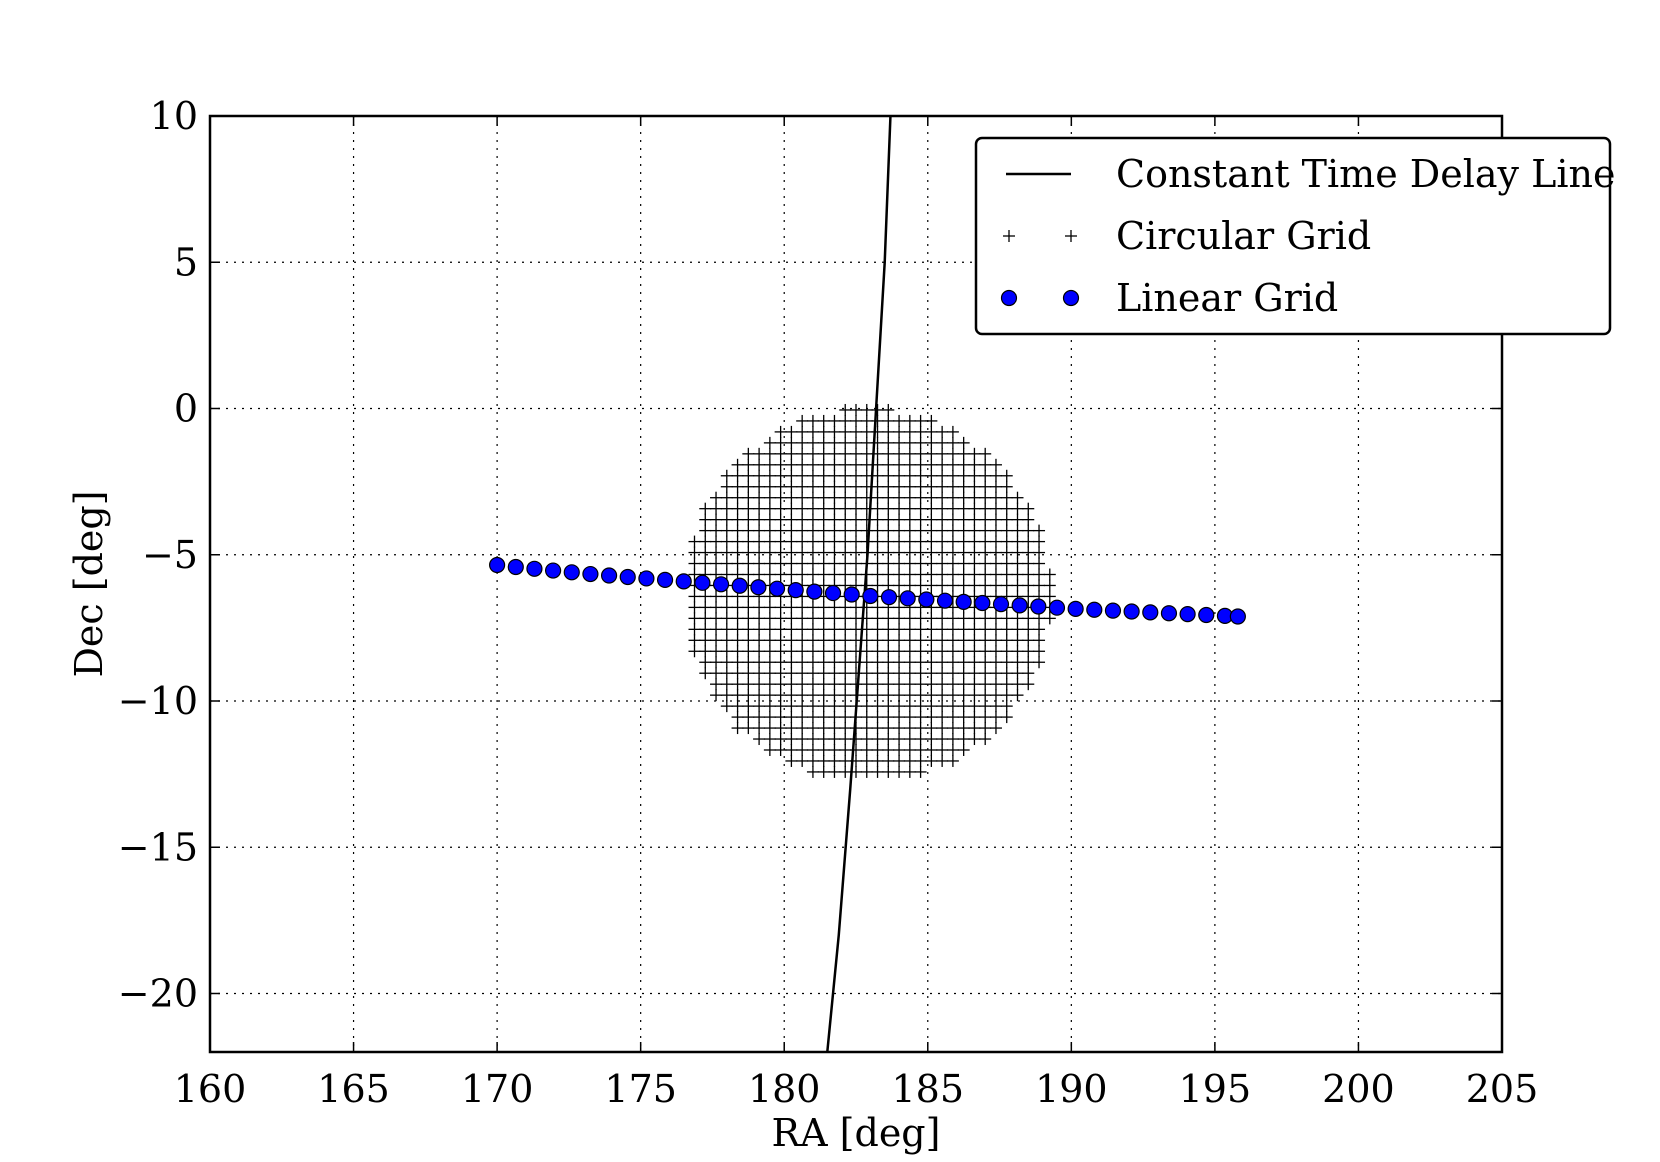 The image size is (1660, 1162). Describe the element at coordinates (170, 555) in the screenshot. I see `y-tick-label: −5` at that location.